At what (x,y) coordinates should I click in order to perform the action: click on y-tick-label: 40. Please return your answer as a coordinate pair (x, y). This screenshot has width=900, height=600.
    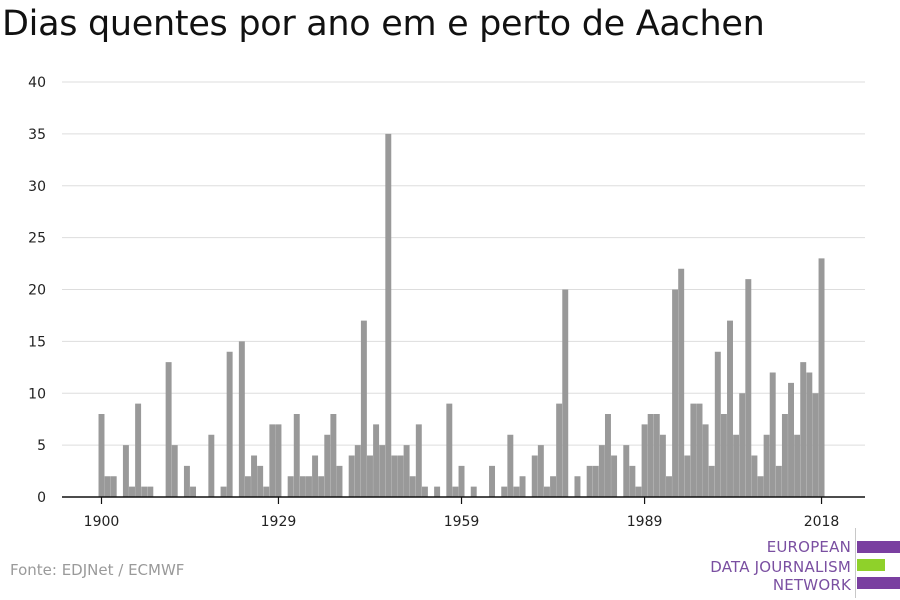
    Looking at the image, I should click on (37, 83).